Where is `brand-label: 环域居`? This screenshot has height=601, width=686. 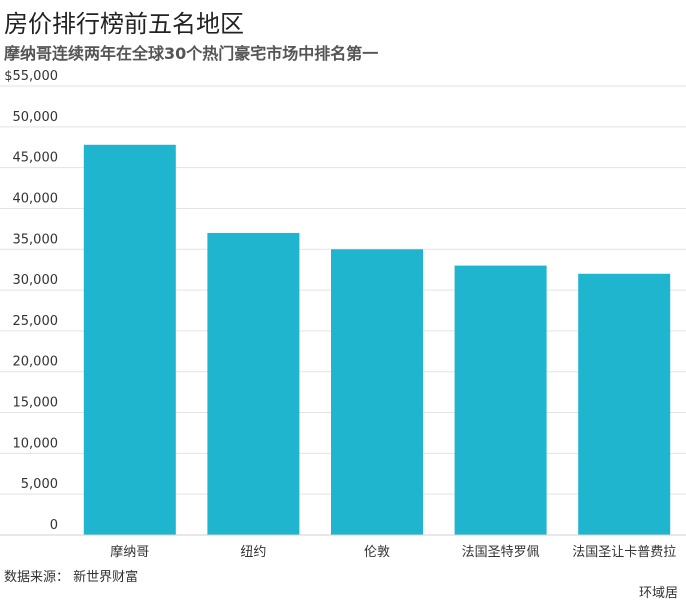 brand-label: 环域居 is located at coordinates (658, 593).